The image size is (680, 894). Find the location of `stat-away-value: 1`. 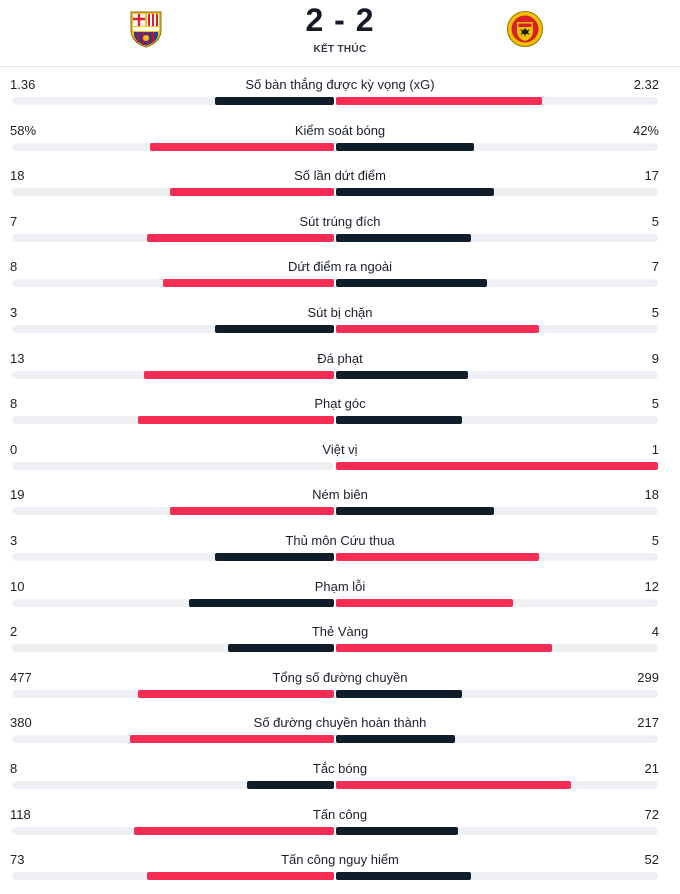

stat-away-value: 1 is located at coordinates (655, 449).